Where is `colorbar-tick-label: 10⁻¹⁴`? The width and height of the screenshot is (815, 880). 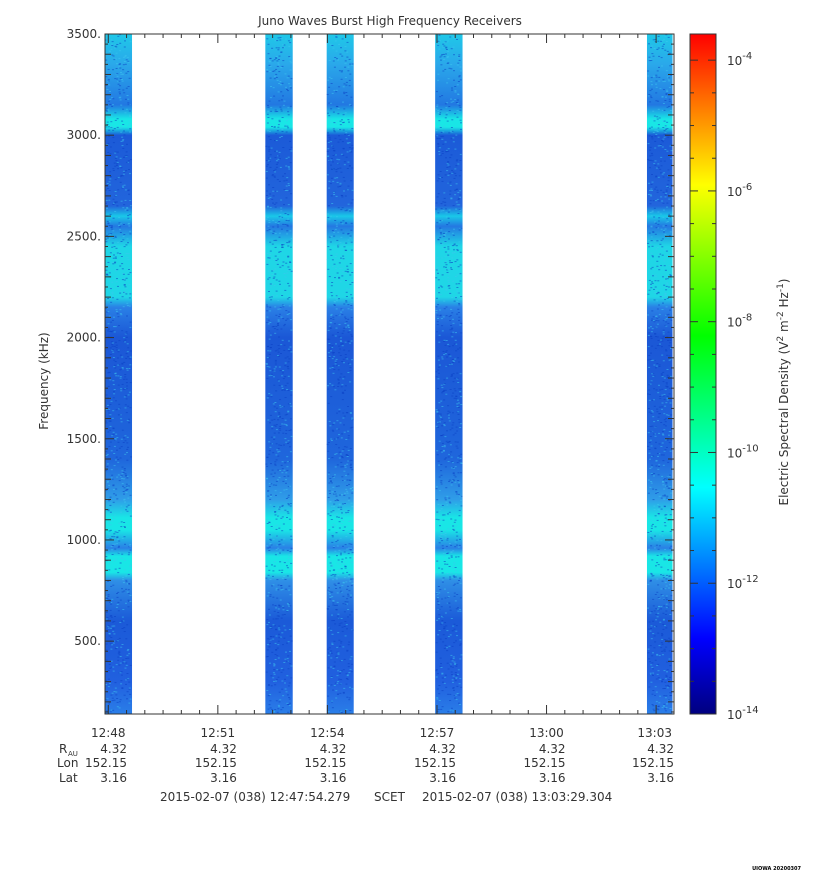 colorbar-tick-label: 10⁻¹⁴ is located at coordinates (743, 713).